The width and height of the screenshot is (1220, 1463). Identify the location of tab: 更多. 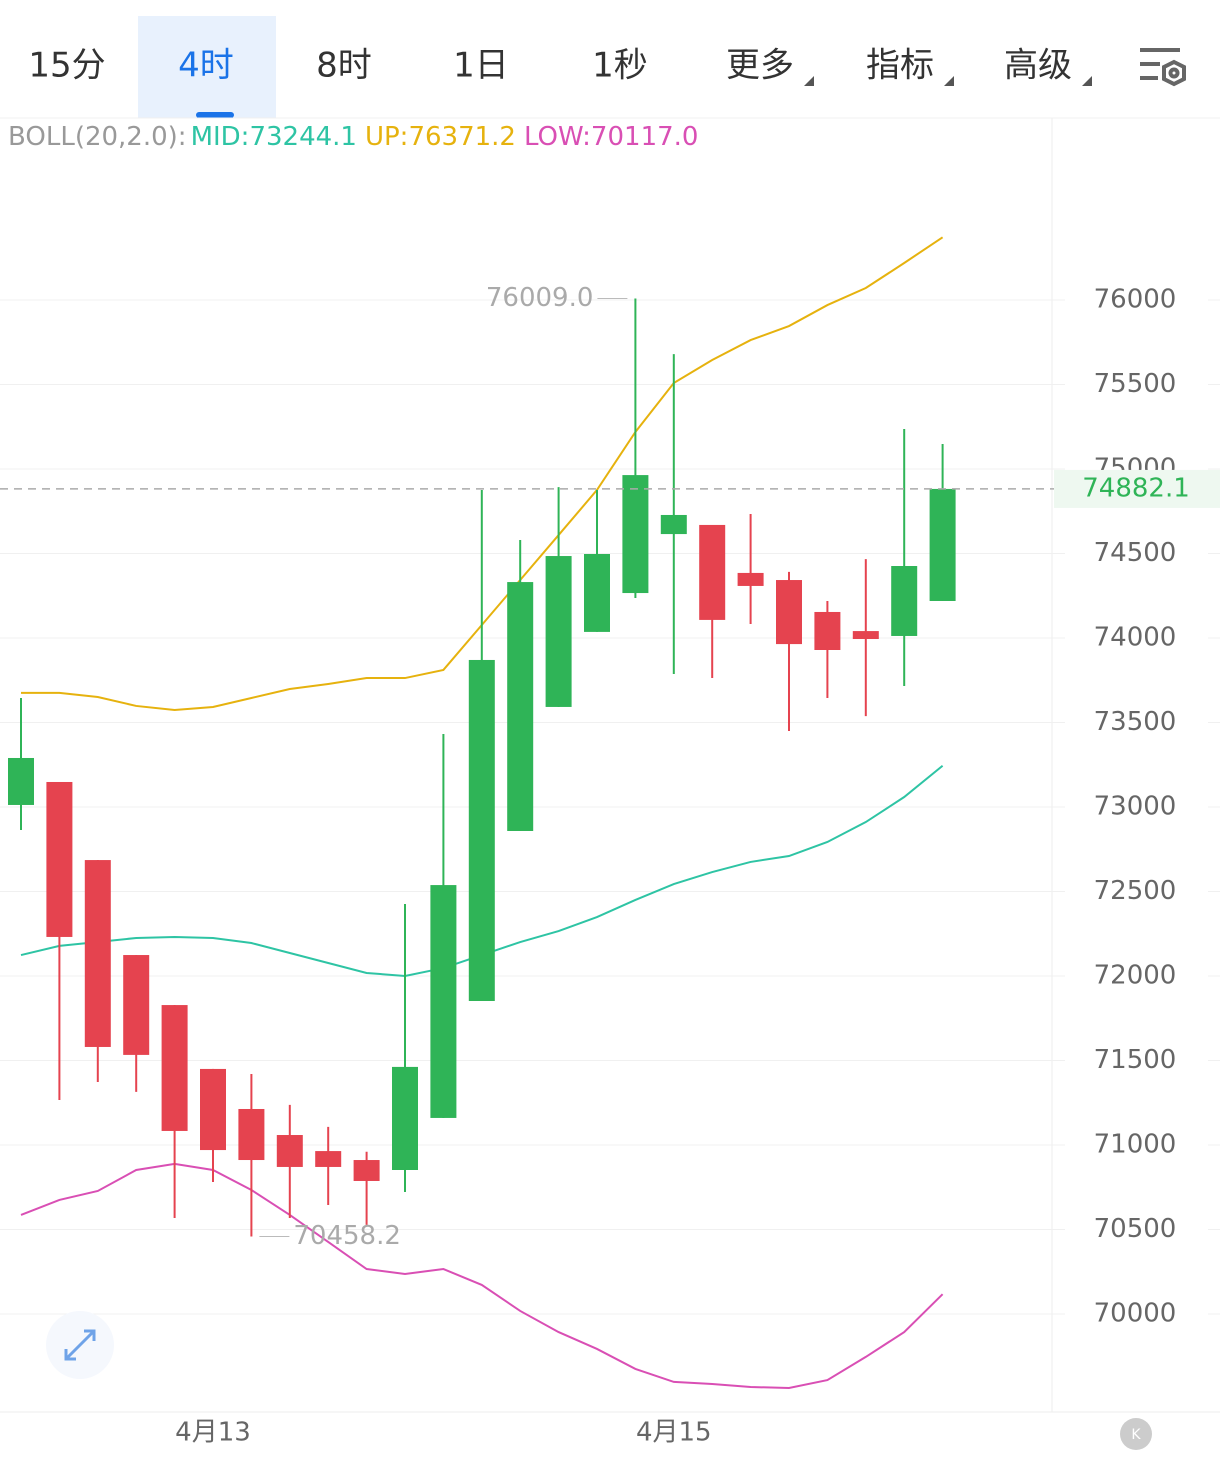
(760, 66).